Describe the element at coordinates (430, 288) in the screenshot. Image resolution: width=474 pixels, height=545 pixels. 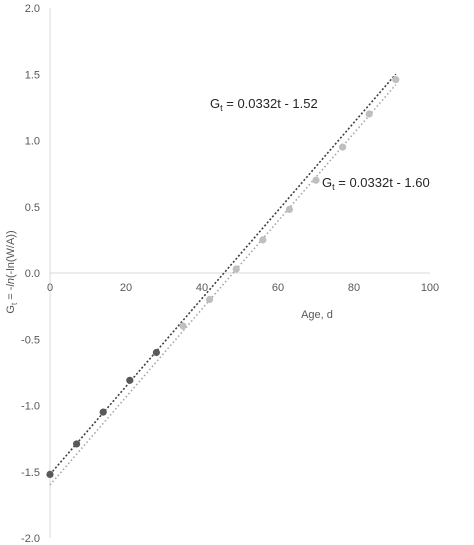
I see `x-tick-label: 100` at that location.